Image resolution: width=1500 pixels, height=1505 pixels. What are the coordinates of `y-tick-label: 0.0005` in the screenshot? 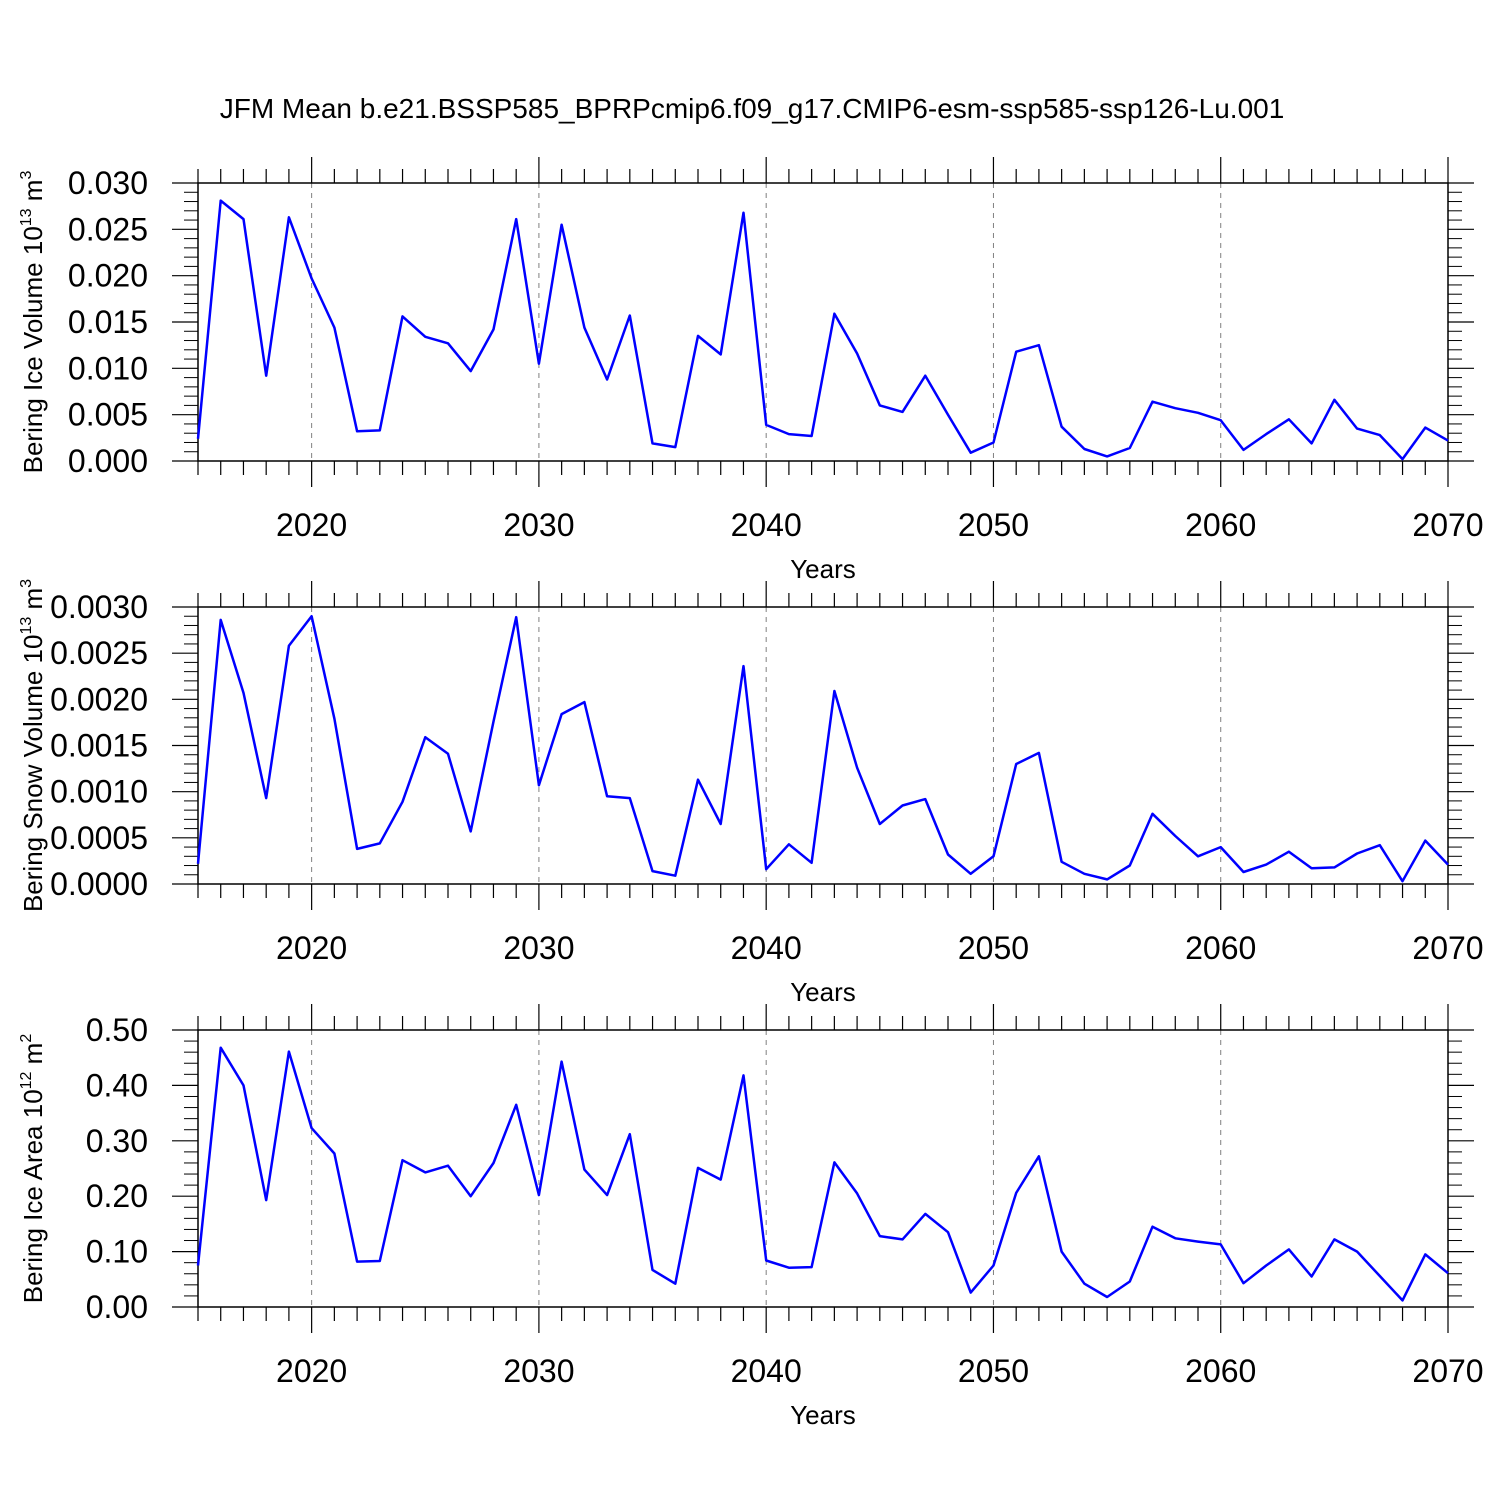 It's located at (99, 838).